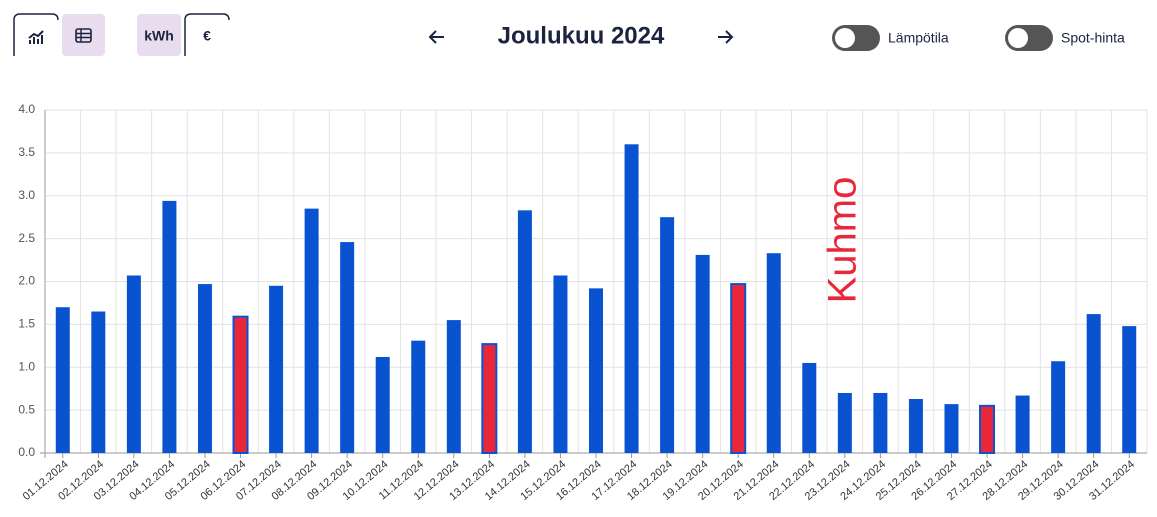 This screenshot has height=517, width=1157. I want to click on euro-button, so click(207, 34).